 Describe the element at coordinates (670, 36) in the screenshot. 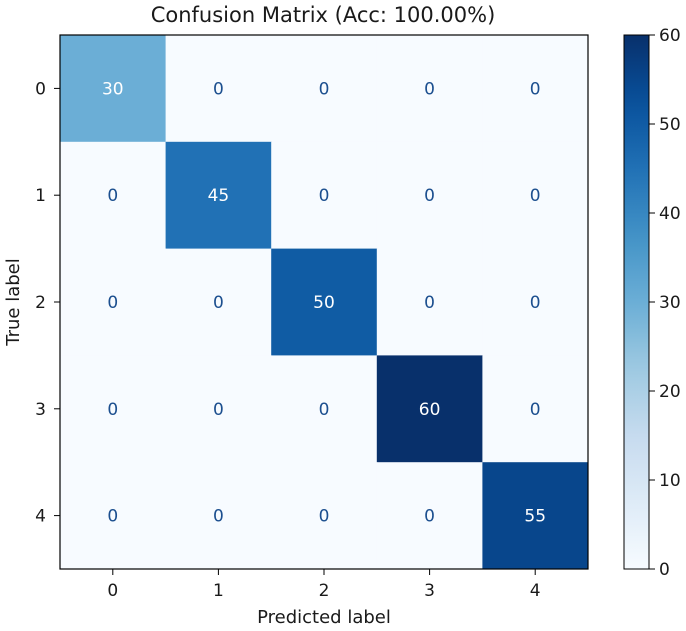

I see `colorbar-tick-label: 60` at that location.